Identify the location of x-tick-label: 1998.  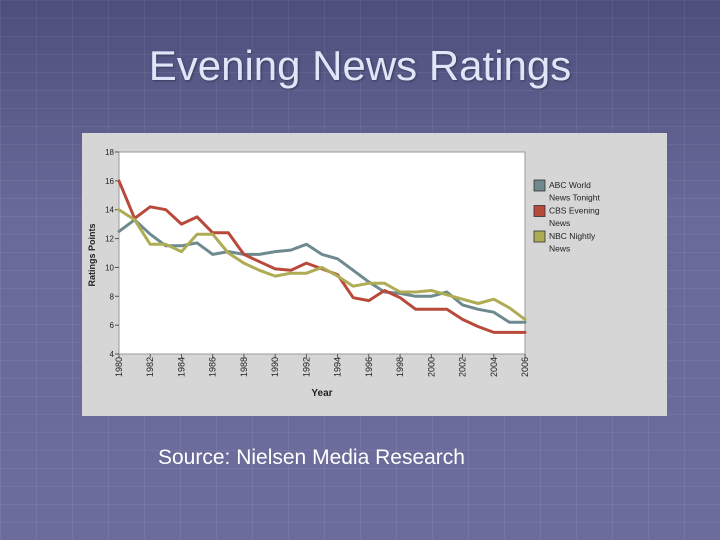
(400, 367).